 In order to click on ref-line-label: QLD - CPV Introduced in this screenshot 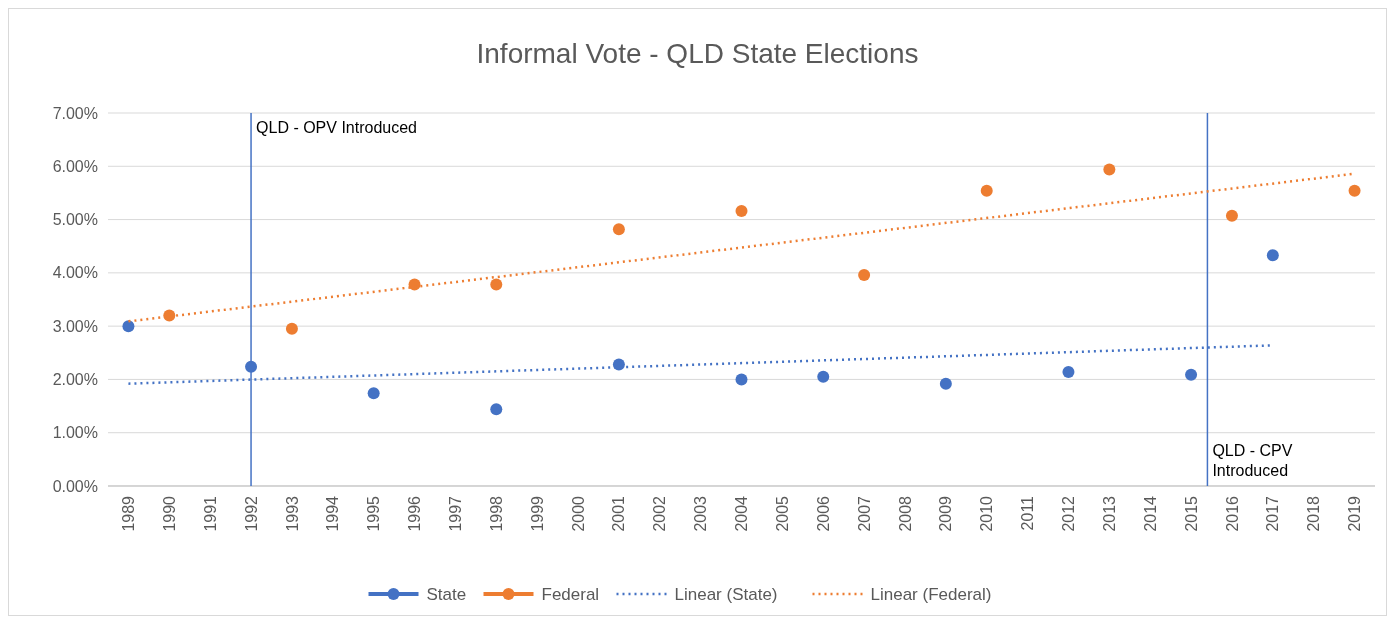, I will do `click(1252, 460)`.